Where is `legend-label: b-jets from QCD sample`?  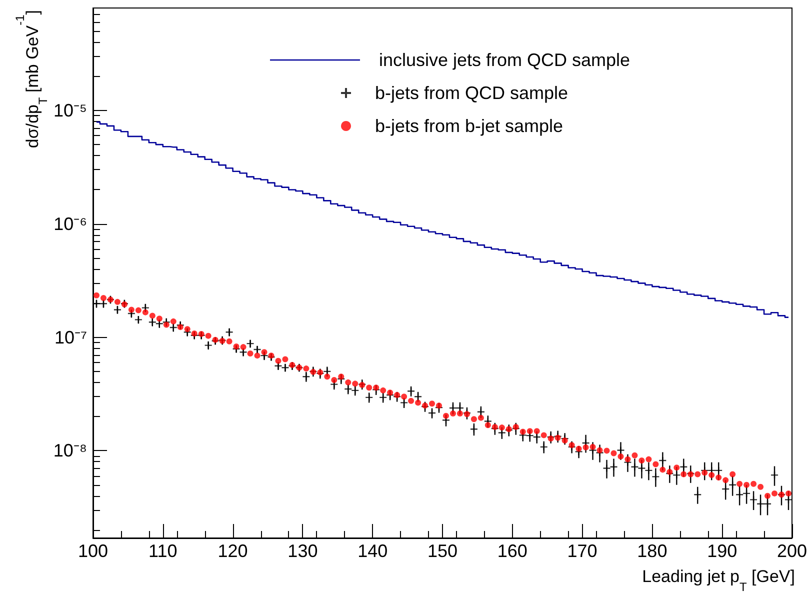
legend-label: b-jets from QCD sample is located at coordinates (471, 93).